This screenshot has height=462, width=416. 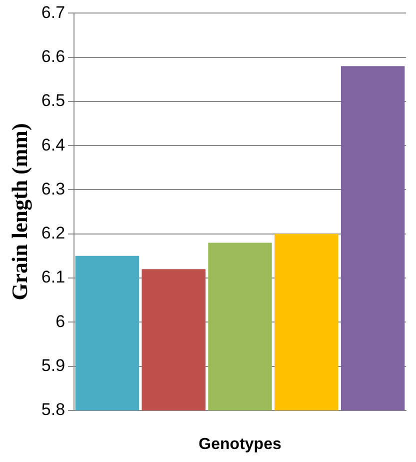 What do you see at coordinates (53, 56) in the screenshot?
I see `y-tick-label: 6.6` at bounding box center [53, 56].